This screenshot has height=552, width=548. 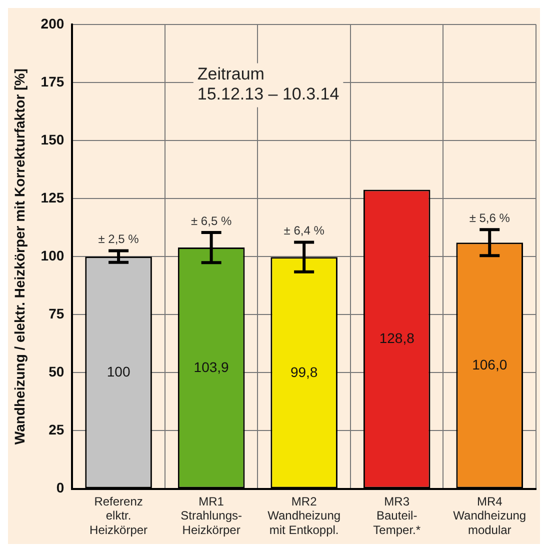 What do you see at coordinates (268, 84) in the screenshot?
I see `annotation: Zeitraum 15.12.13 – 10.3.14` at bounding box center [268, 84].